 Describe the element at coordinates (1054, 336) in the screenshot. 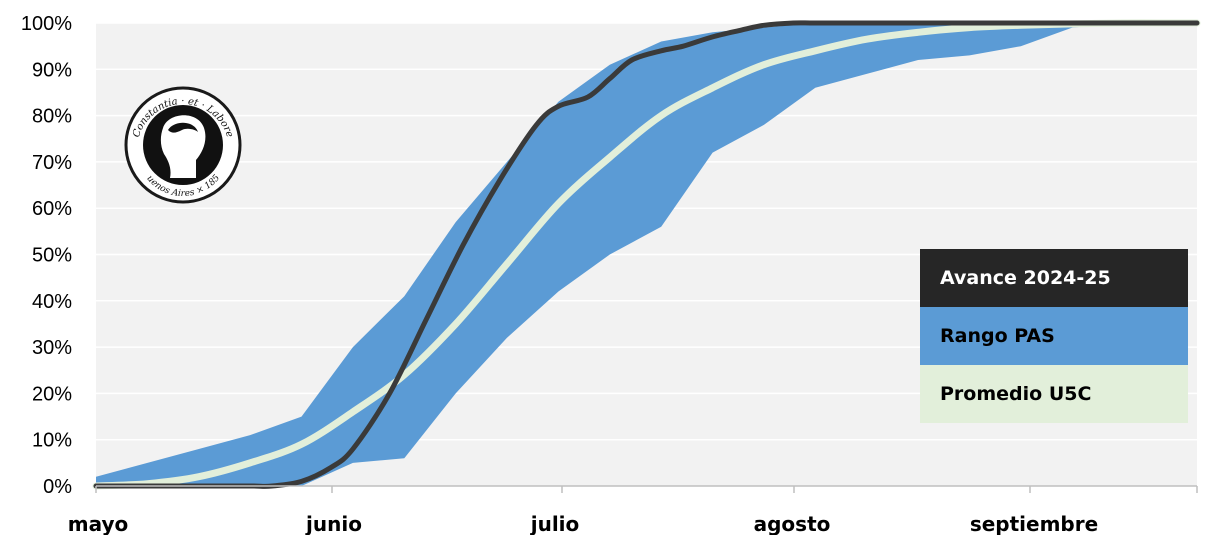

I see `legend-item-rango-pas: Rango PAS` at that location.